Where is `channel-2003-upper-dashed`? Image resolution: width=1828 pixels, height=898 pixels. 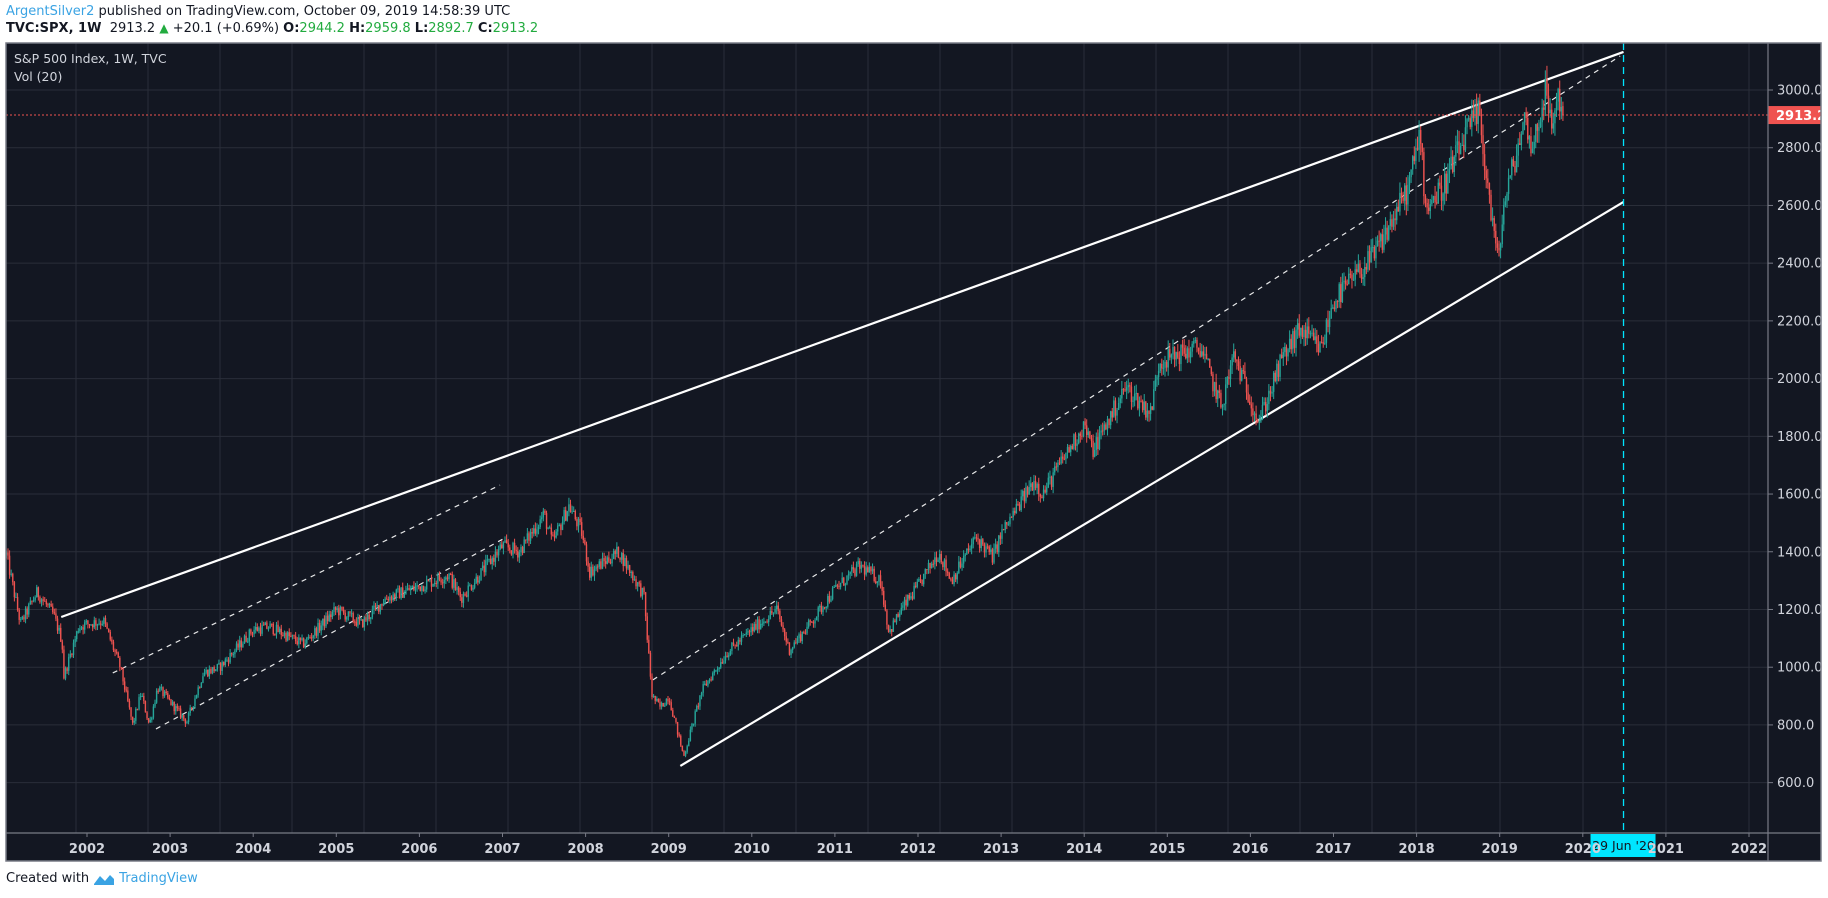
channel-2003-upper-dashed is located at coordinates (306, 579).